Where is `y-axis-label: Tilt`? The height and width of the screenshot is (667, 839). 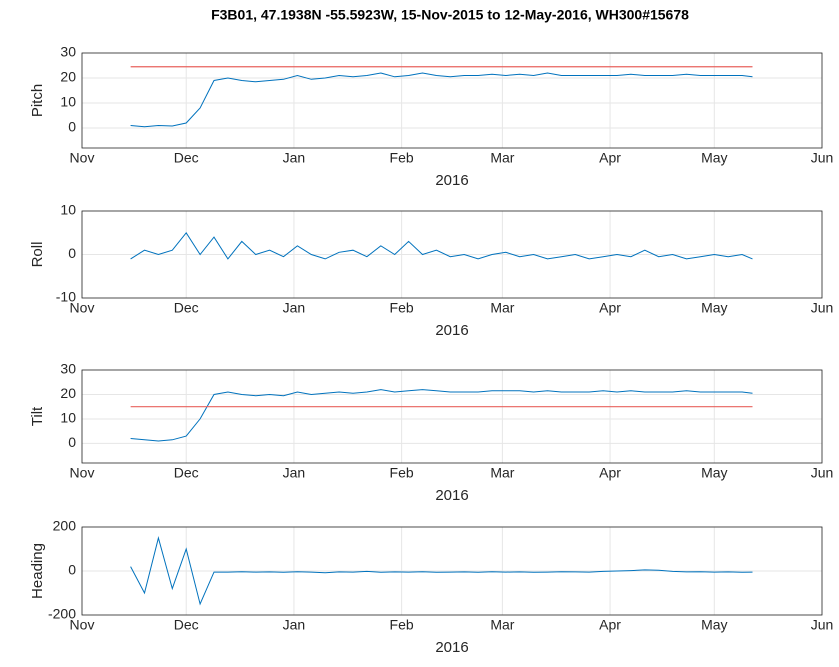
y-axis-label: Tilt is located at coordinates (37, 416).